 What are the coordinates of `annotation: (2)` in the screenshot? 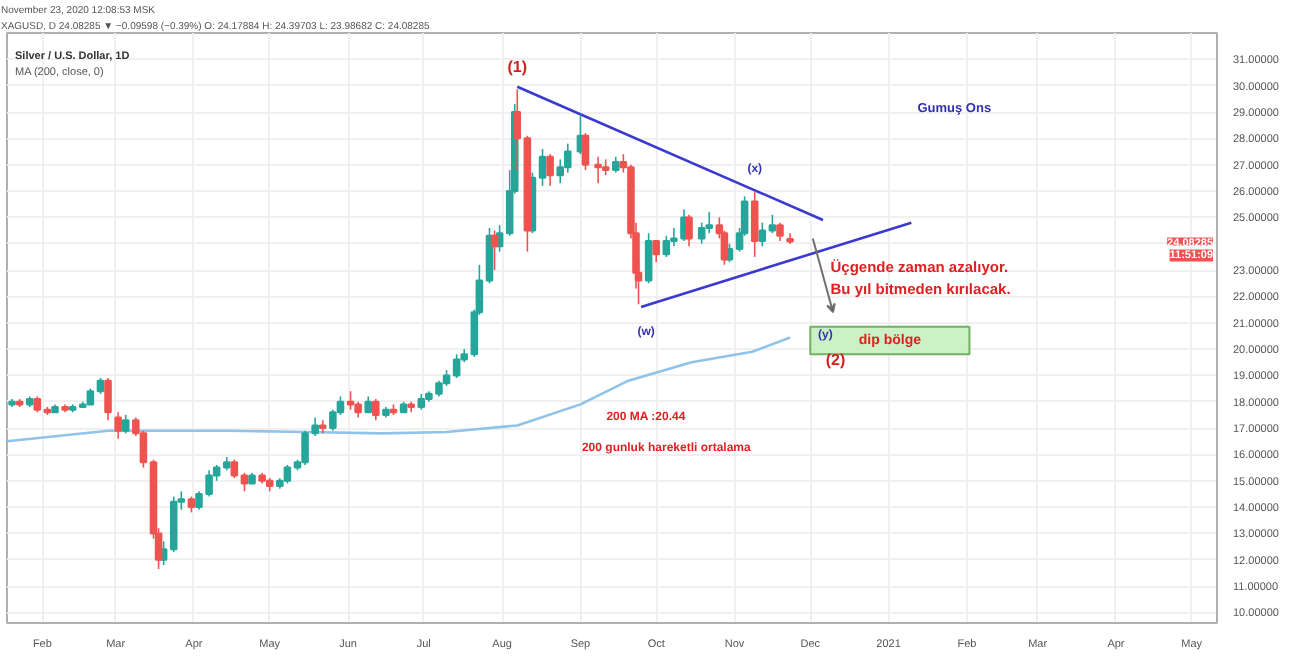 It's located at (836, 359).